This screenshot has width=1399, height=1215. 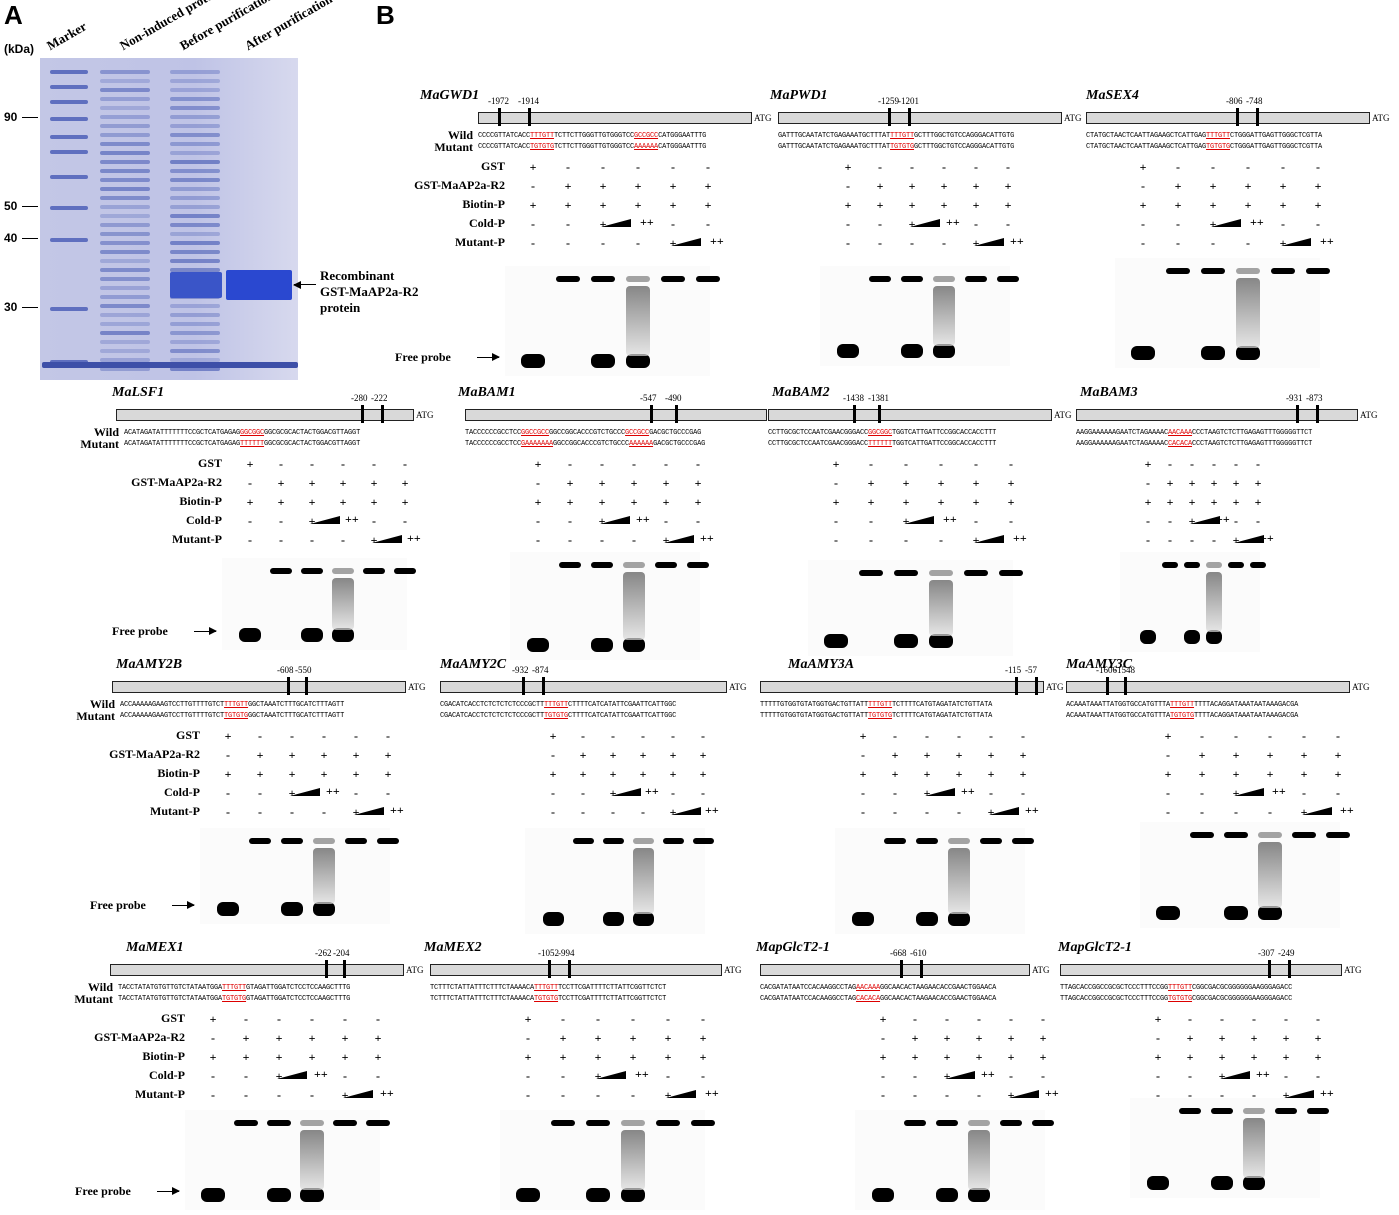 I want to click on gene-12-protein-sym-3: +, so click(x=633, y=1038).